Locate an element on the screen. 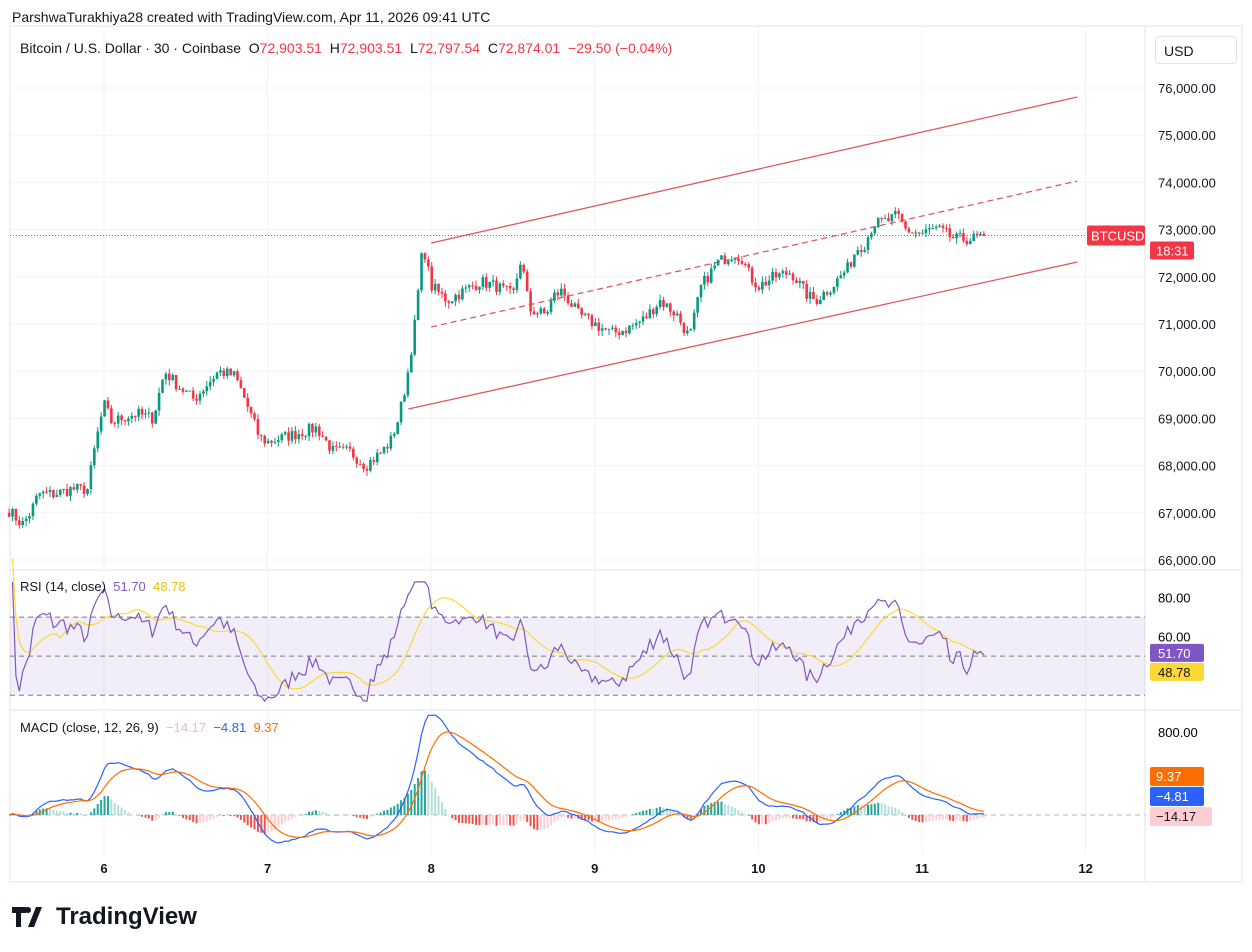 The width and height of the screenshot is (1252, 952). histogram-value-tag-text: −14.17 is located at coordinates (1176, 816).